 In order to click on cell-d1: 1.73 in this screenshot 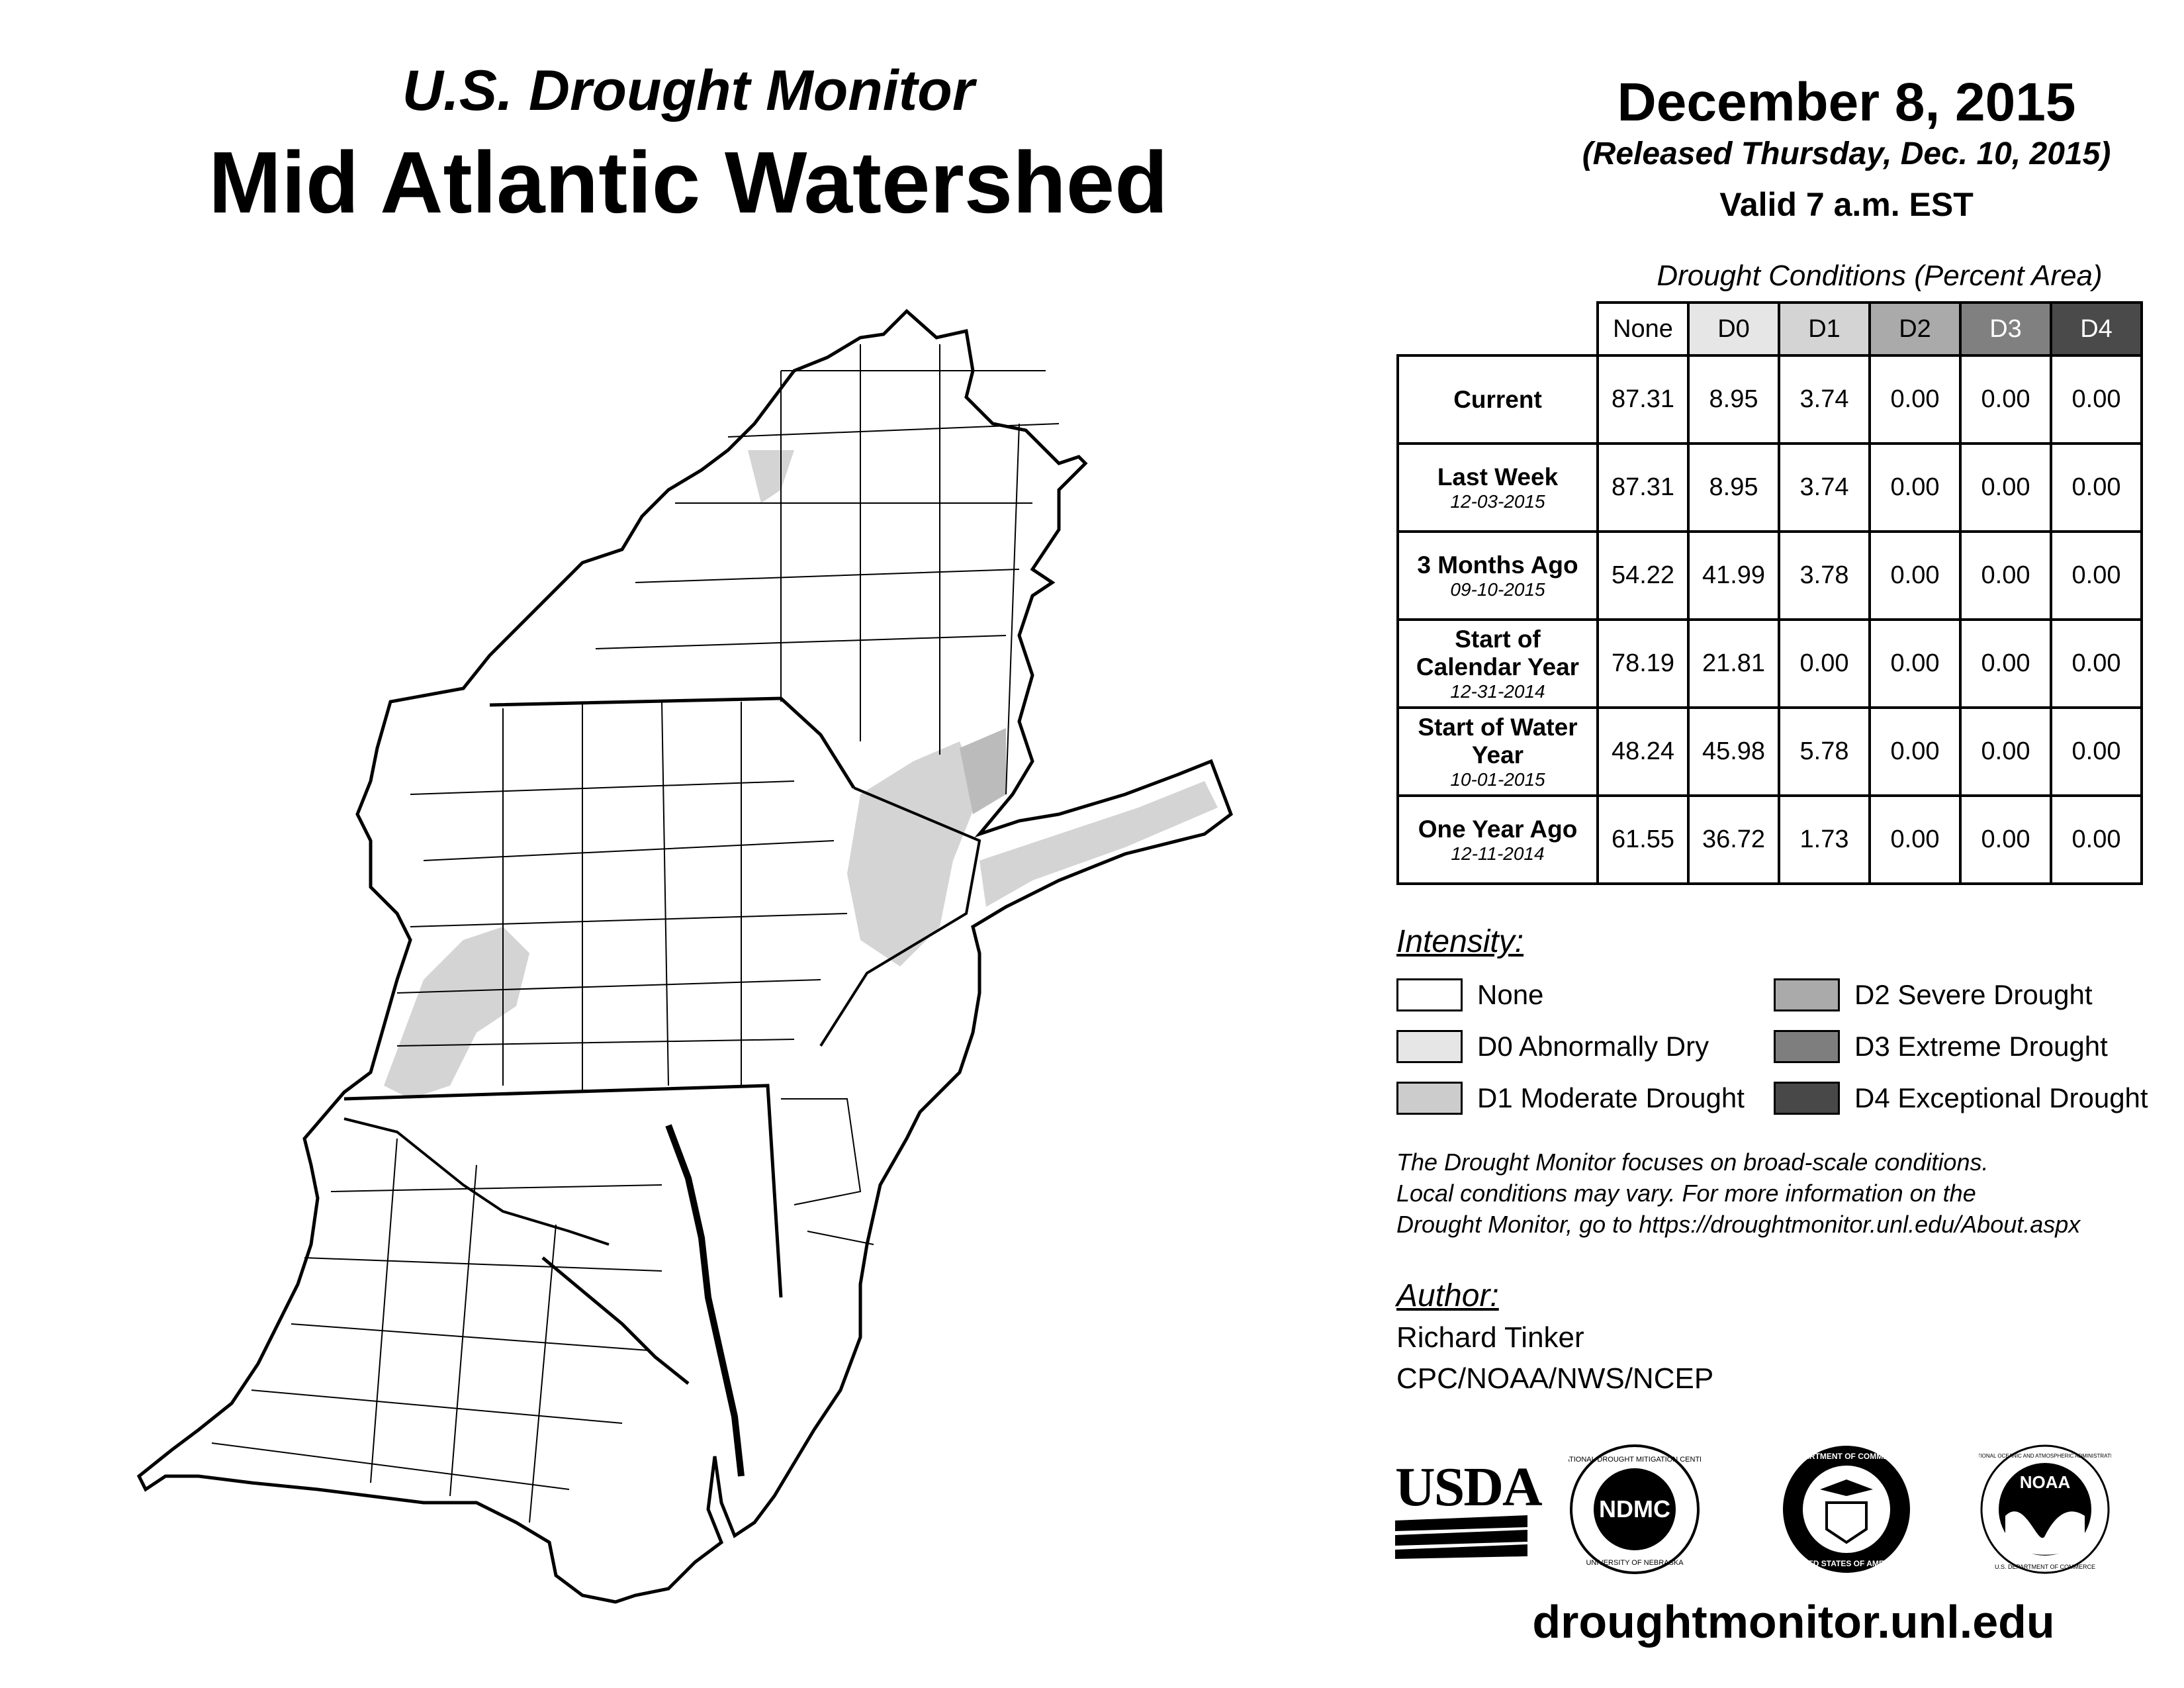, I will do `click(1824, 839)`.